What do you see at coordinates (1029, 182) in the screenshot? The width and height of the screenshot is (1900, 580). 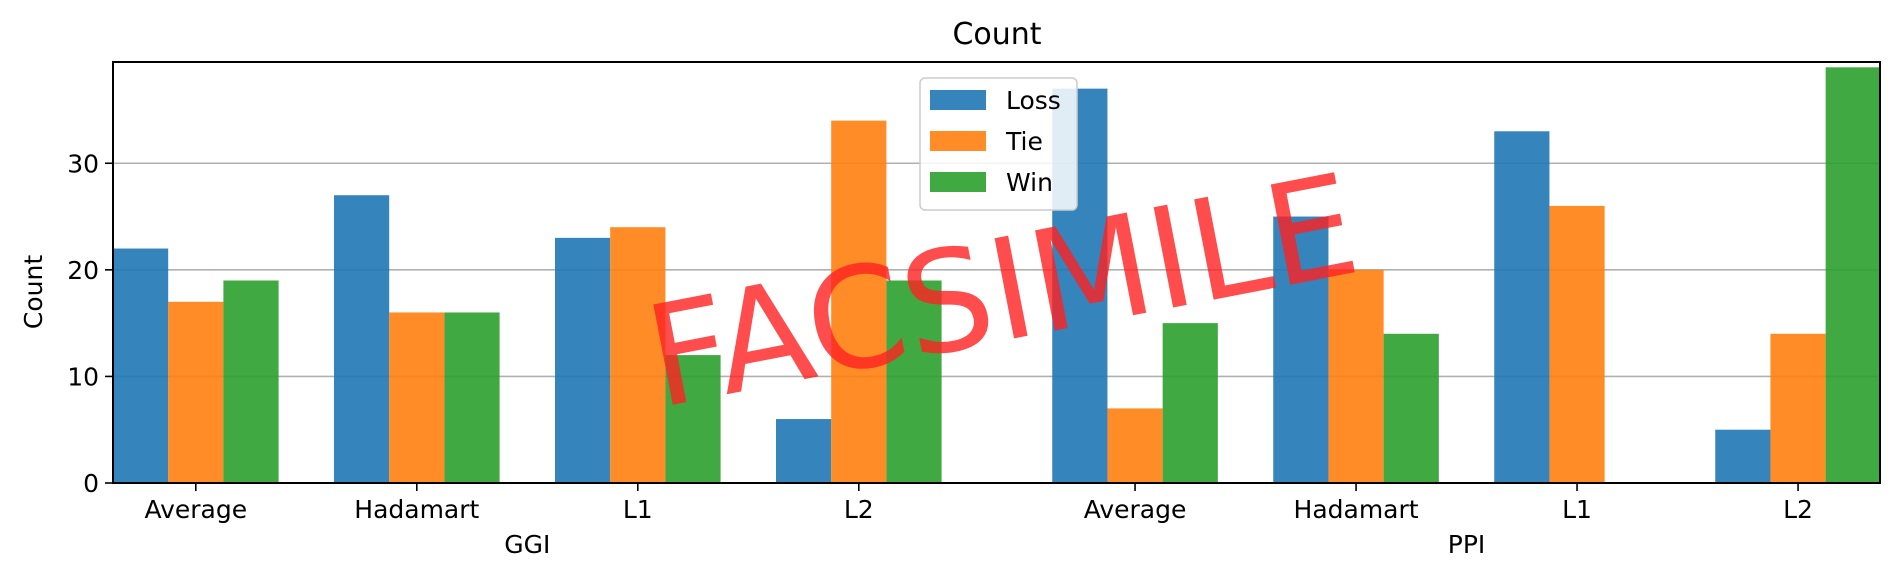 I see `legend-label: Win` at bounding box center [1029, 182].